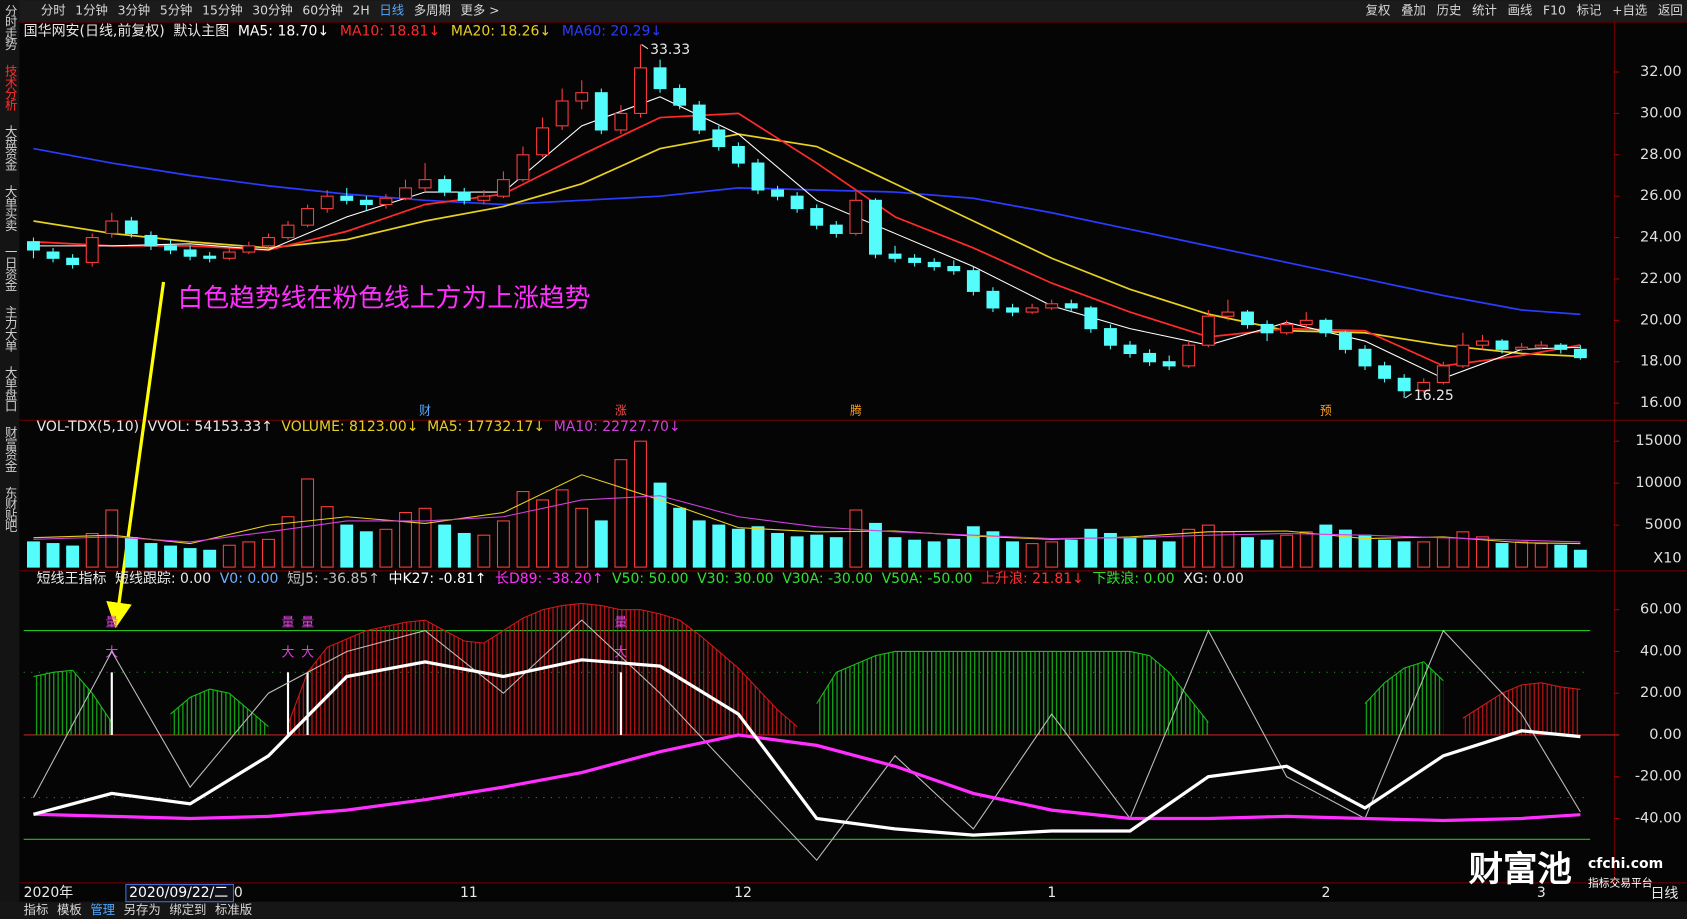 Image resolution: width=1687 pixels, height=919 pixels. What do you see at coordinates (333, 579) in the screenshot?
I see `header-item: 短J5: -36.85↑` at bounding box center [333, 579].